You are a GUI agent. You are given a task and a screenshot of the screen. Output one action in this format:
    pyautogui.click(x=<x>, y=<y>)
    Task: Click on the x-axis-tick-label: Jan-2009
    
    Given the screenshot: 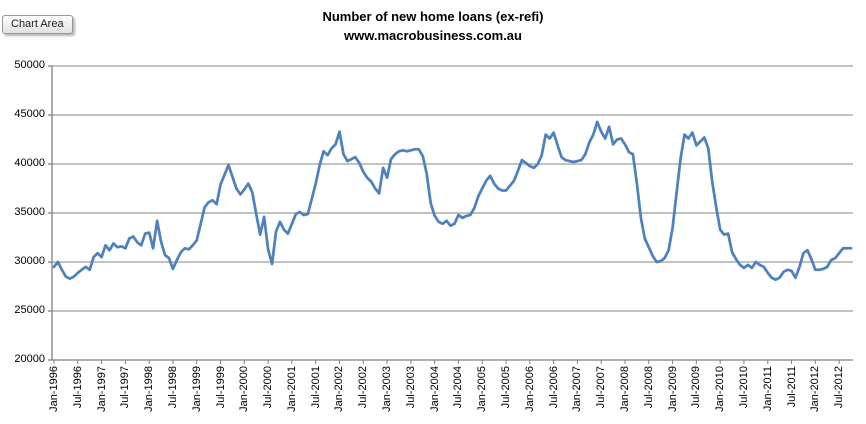 What is the action you would take?
    pyautogui.click(x=672, y=389)
    